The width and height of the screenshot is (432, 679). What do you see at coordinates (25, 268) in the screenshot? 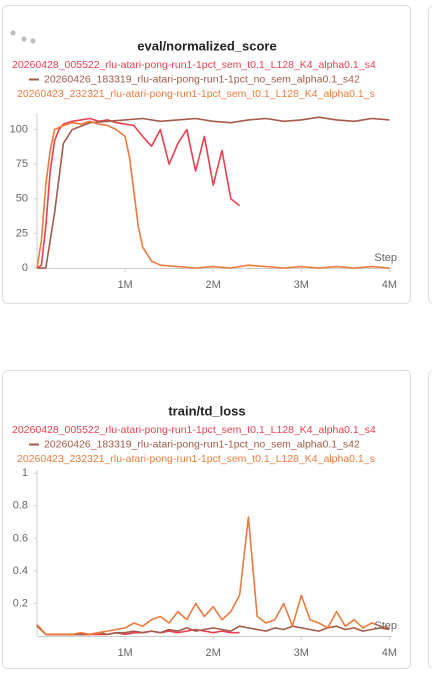
I see `y-tick-label: 0` at bounding box center [25, 268].